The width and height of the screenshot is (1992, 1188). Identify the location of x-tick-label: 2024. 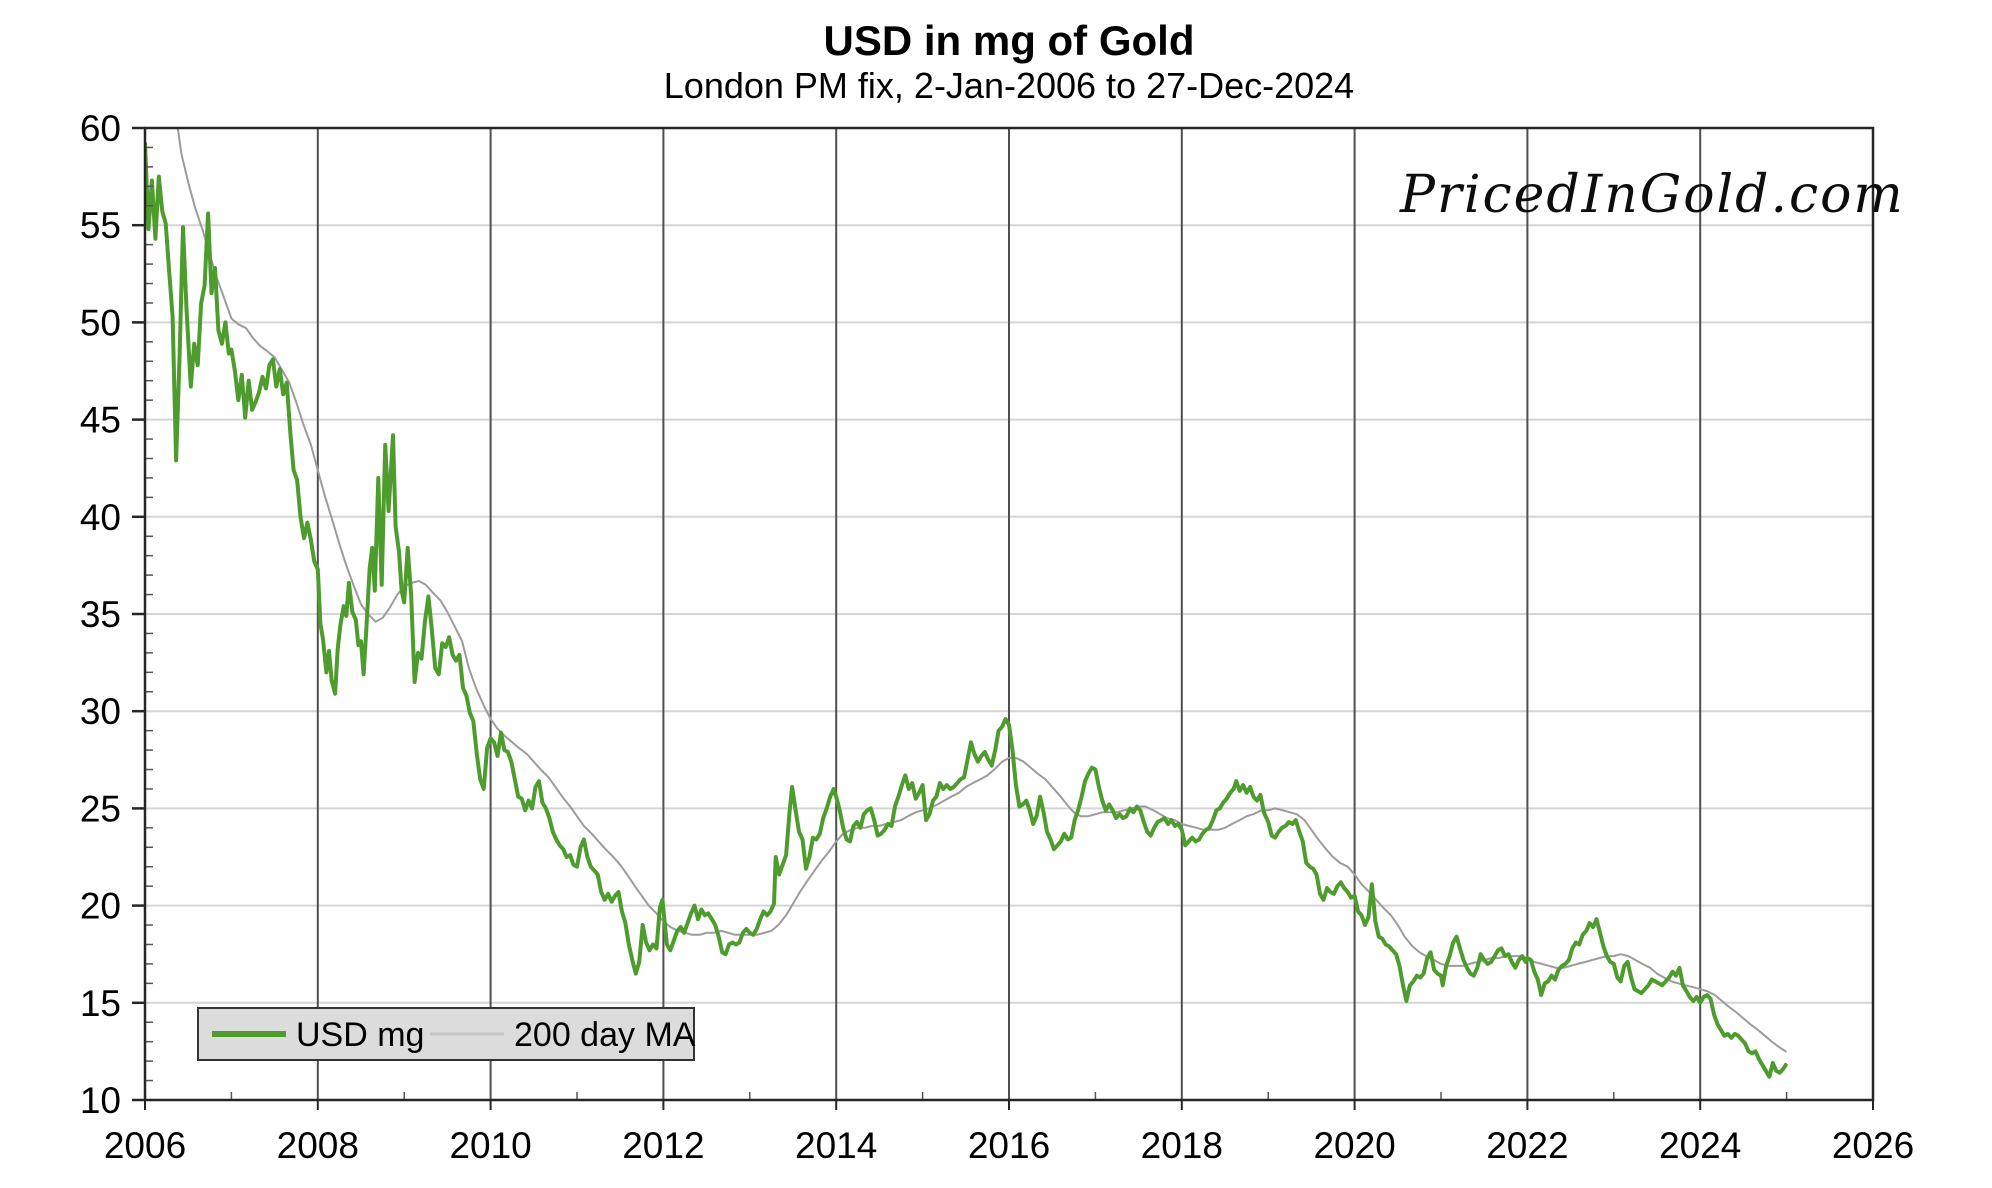
(1700, 1145).